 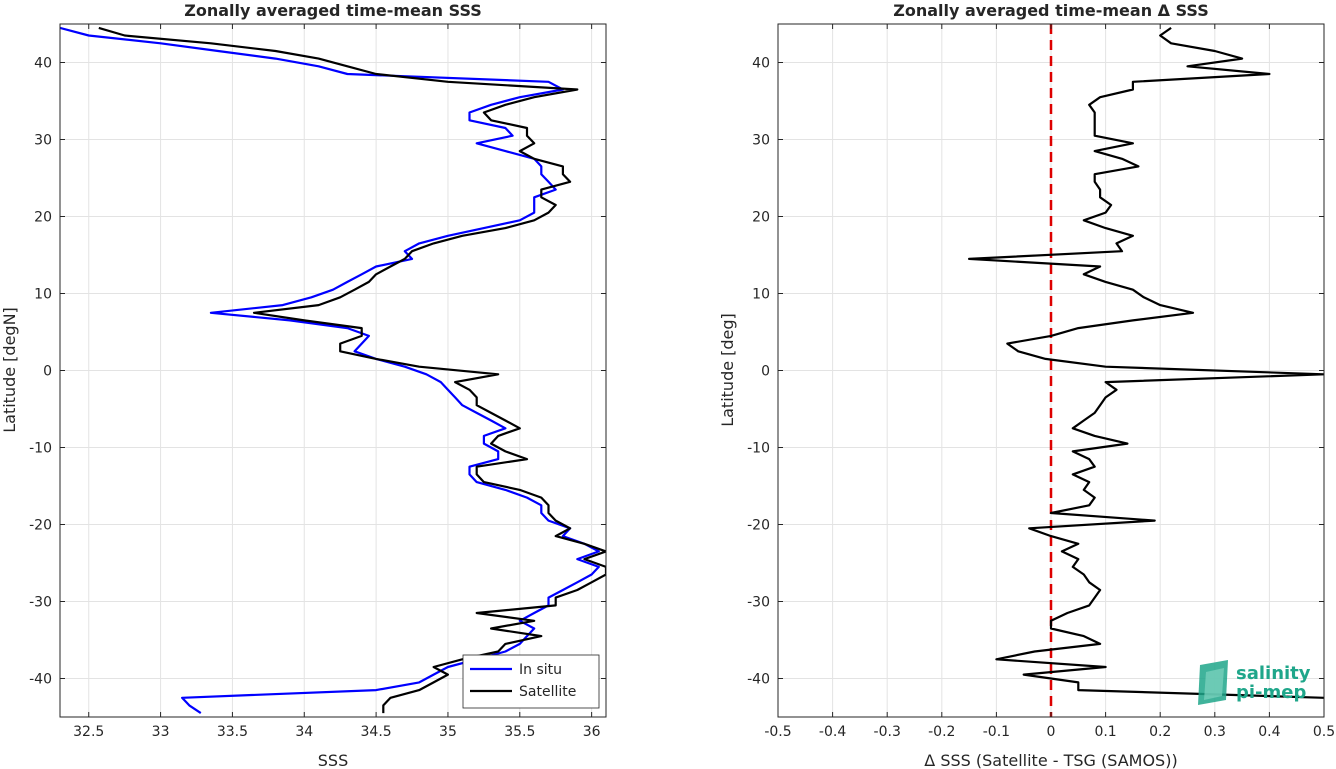 What do you see at coordinates (1051, 732) in the screenshot?
I see `right-x-tick-label: 0` at bounding box center [1051, 732].